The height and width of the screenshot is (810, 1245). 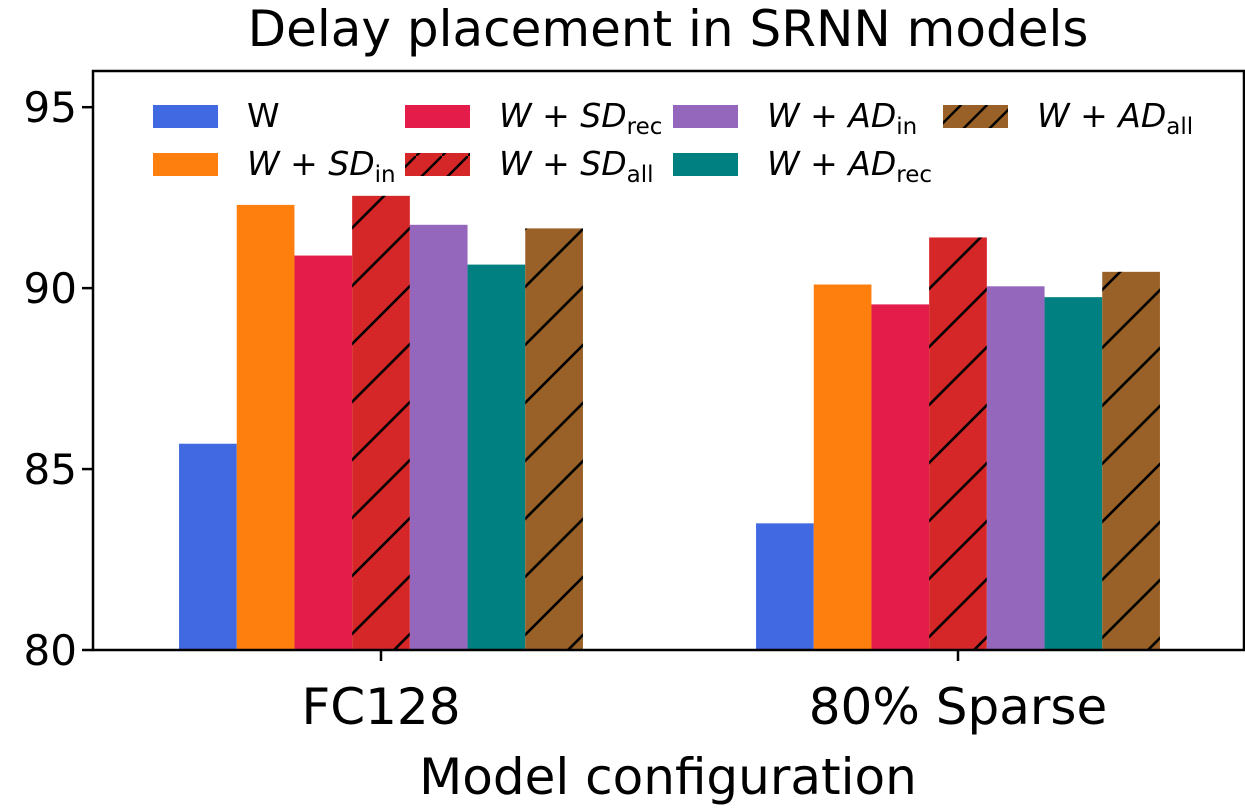 What do you see at coordinates (58, 379) in the screenshot?
I see `y-axis: 80 85 90 95` at bounding box center [58, 379].